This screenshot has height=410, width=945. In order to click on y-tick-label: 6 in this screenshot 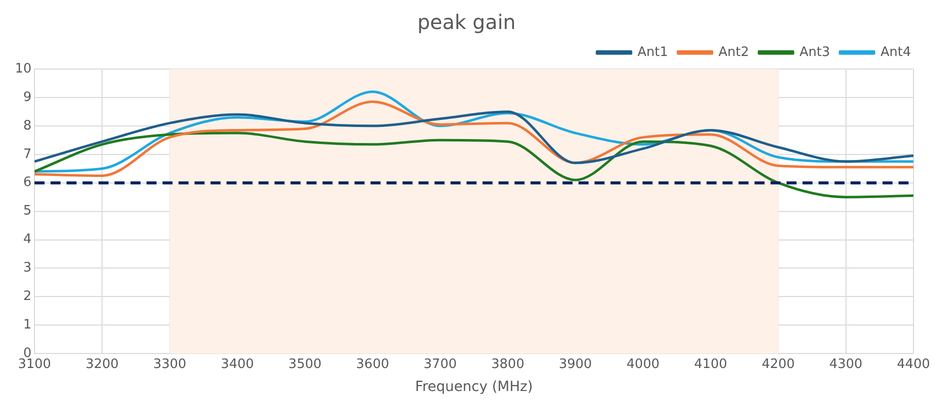, I will do `click(27, 182)`.